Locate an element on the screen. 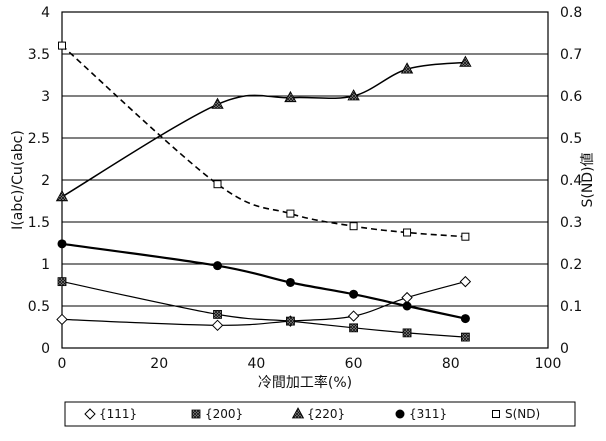  legend-label: {111} is located at coordinates (118, 414).